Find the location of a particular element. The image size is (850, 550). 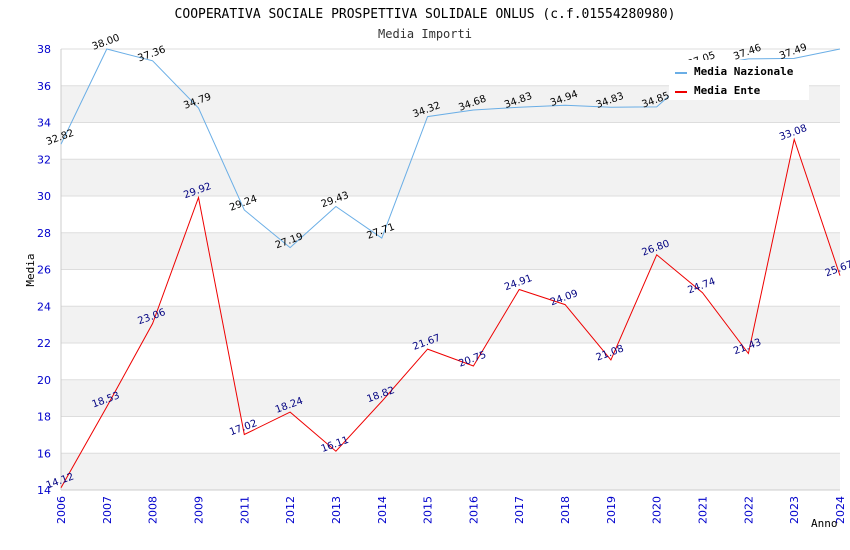

x-tick-label: 2013 is located at coordinates (336, 510).